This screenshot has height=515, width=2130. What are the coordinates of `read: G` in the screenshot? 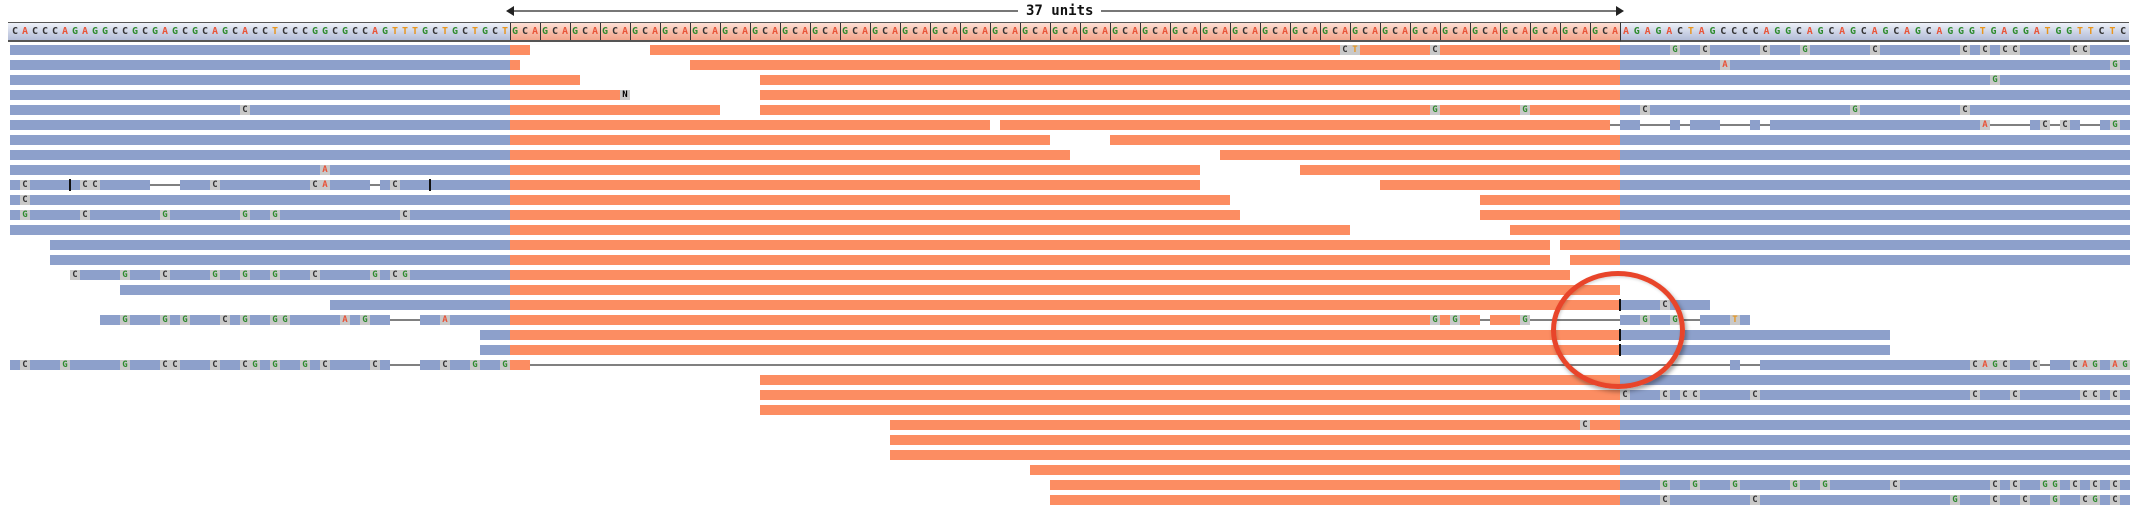 It's located at (1065, 81).